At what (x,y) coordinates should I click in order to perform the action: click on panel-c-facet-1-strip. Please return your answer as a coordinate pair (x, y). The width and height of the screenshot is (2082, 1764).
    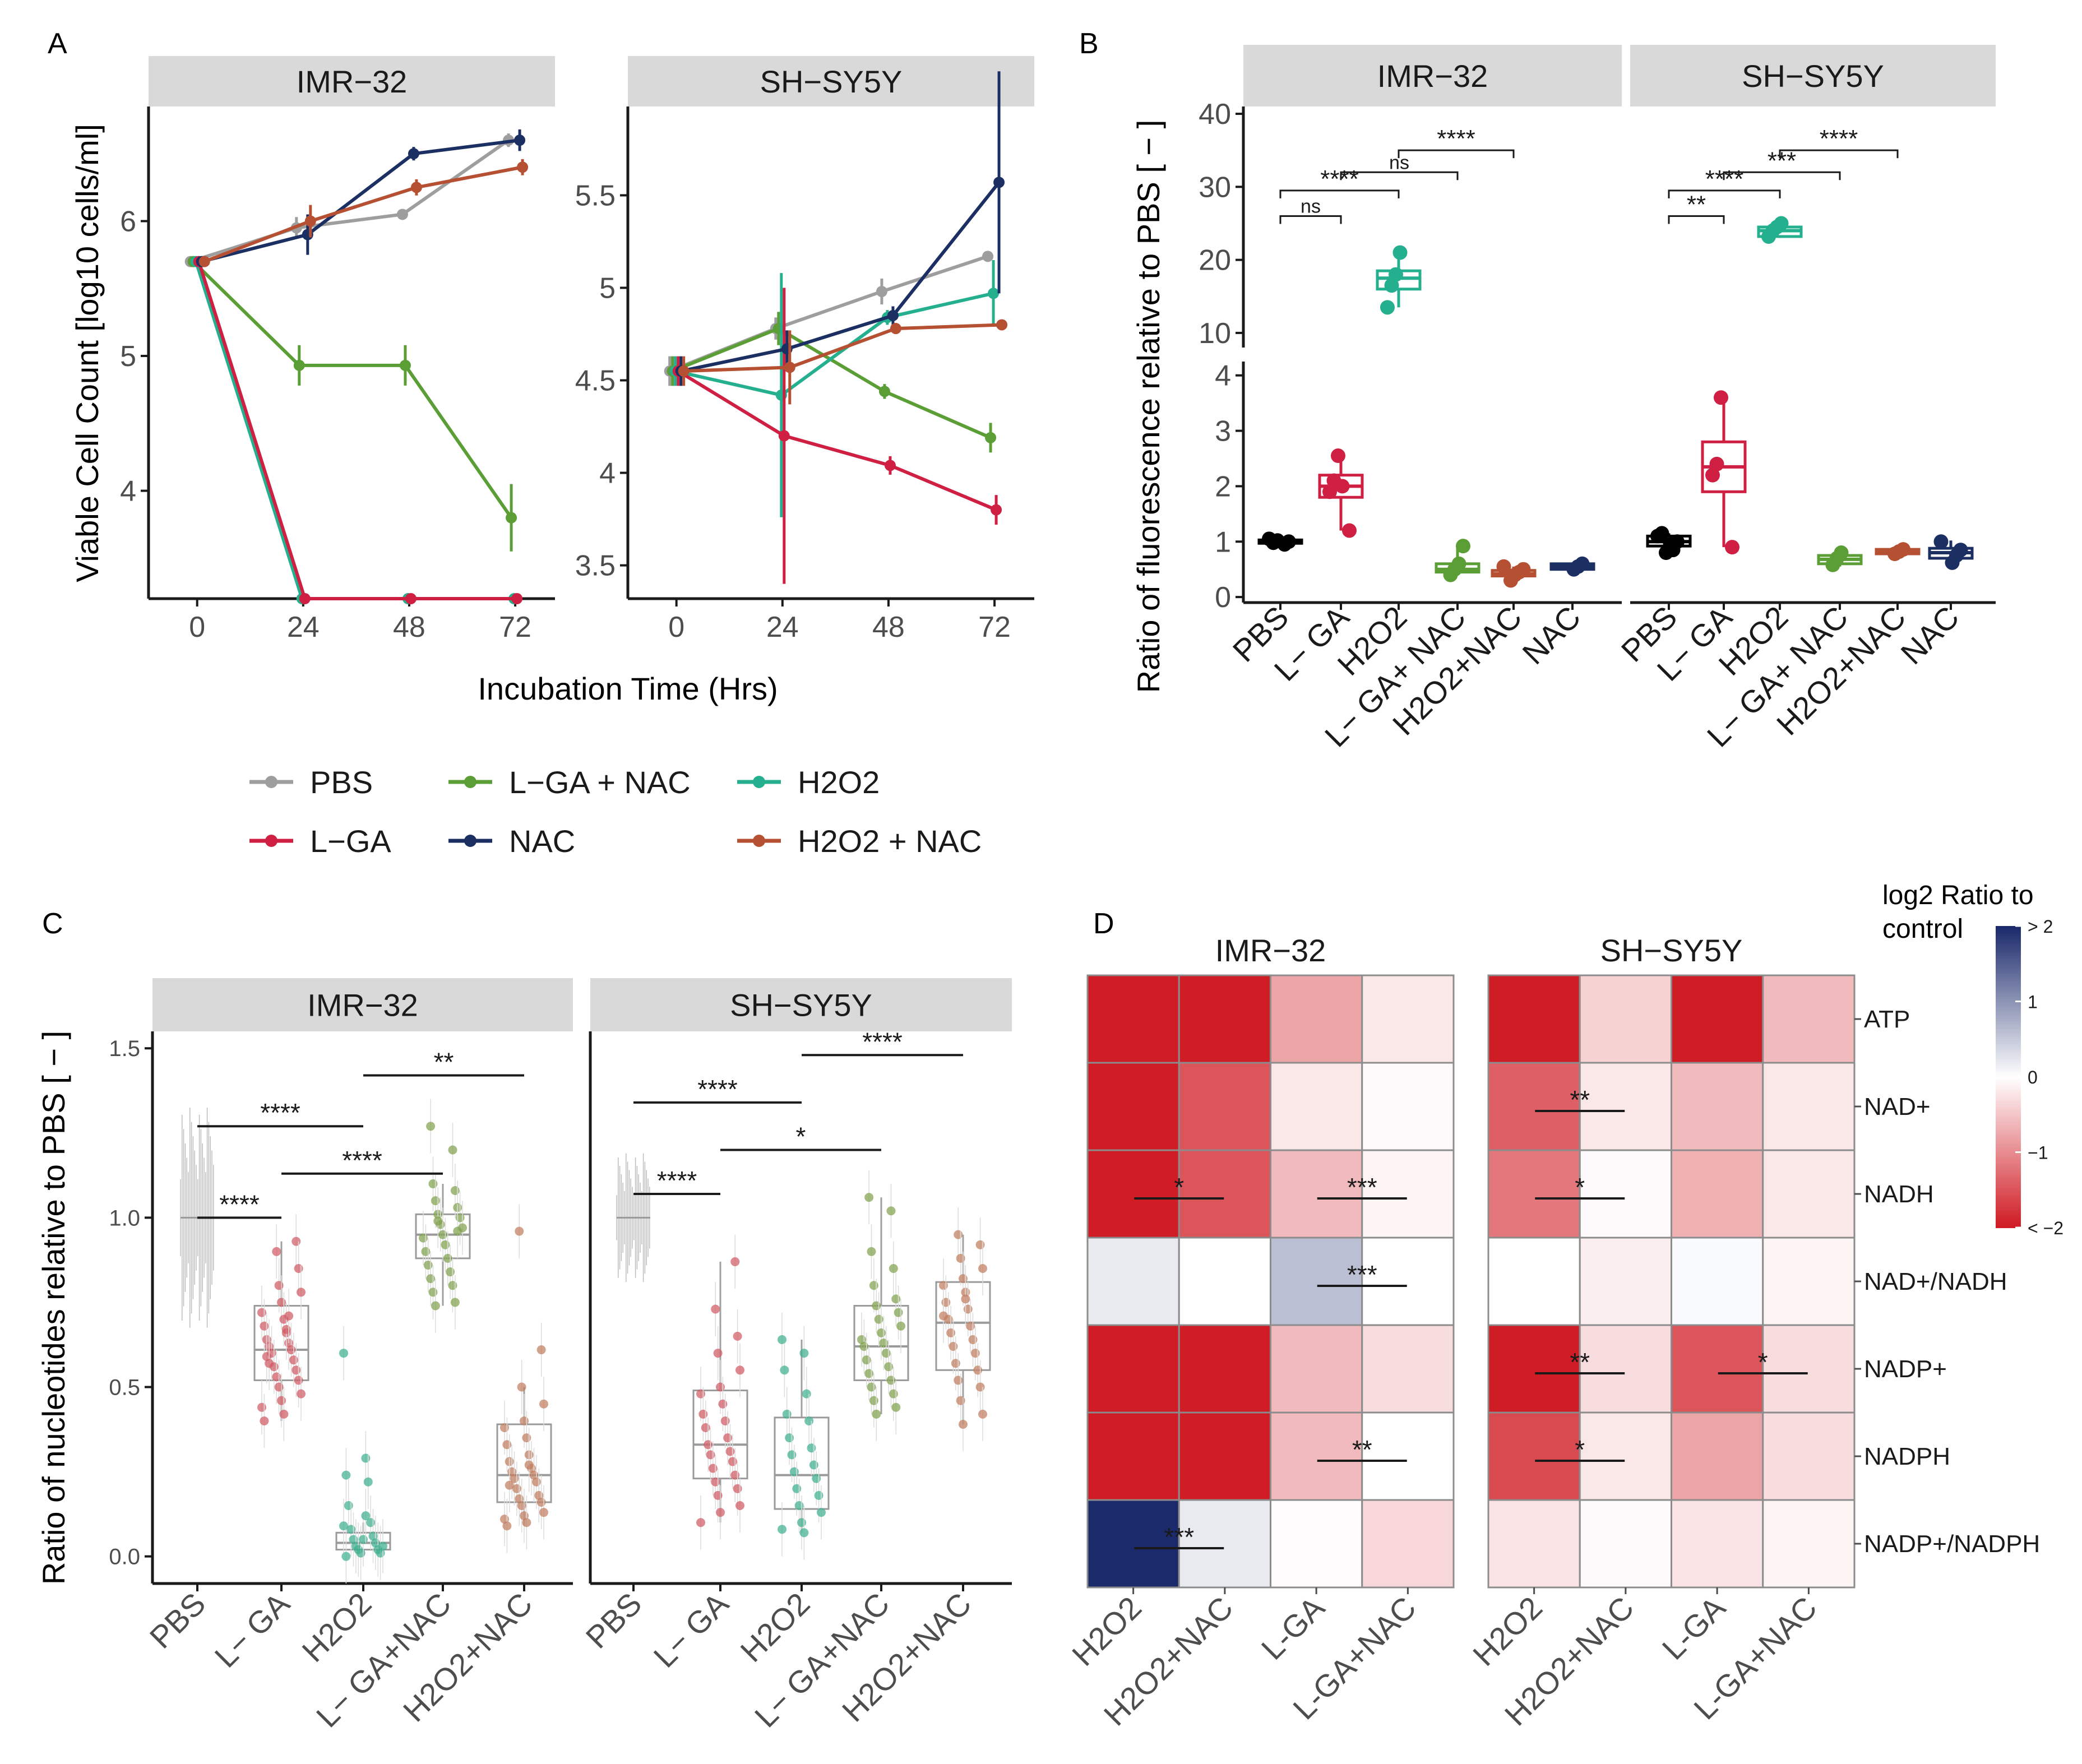
    Looking at the image, I should click on (362, 1005).